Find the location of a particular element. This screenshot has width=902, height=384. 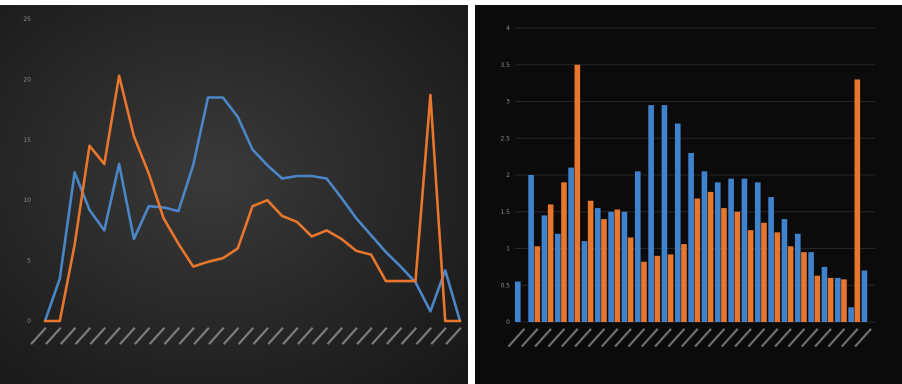

y-tick-label: 20 is located at coordinates (27, 79).